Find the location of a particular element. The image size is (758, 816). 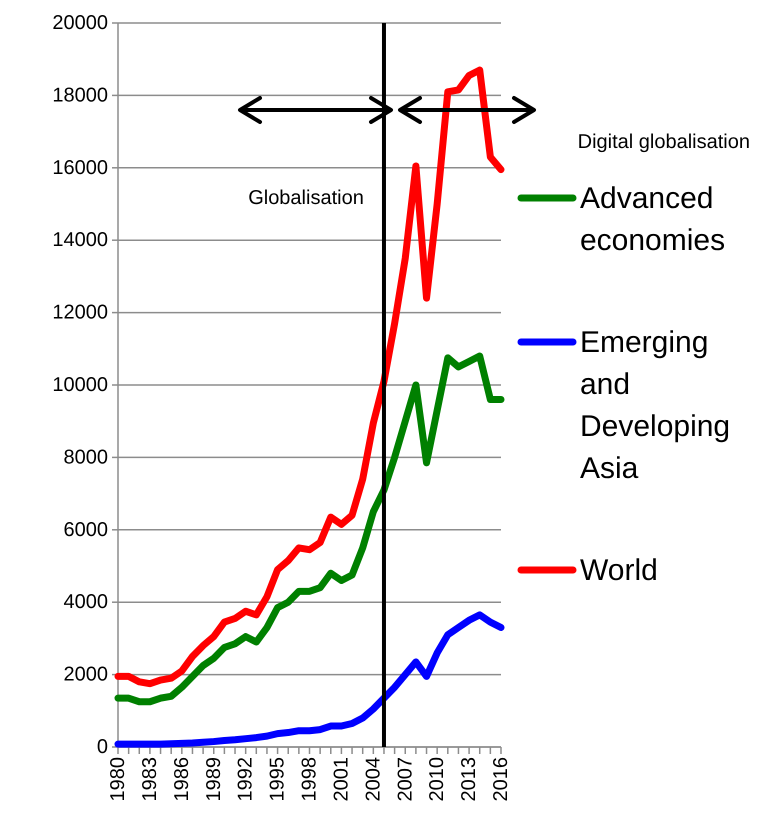

y-tick-label: 16000 is located at coordinates (80, 167).